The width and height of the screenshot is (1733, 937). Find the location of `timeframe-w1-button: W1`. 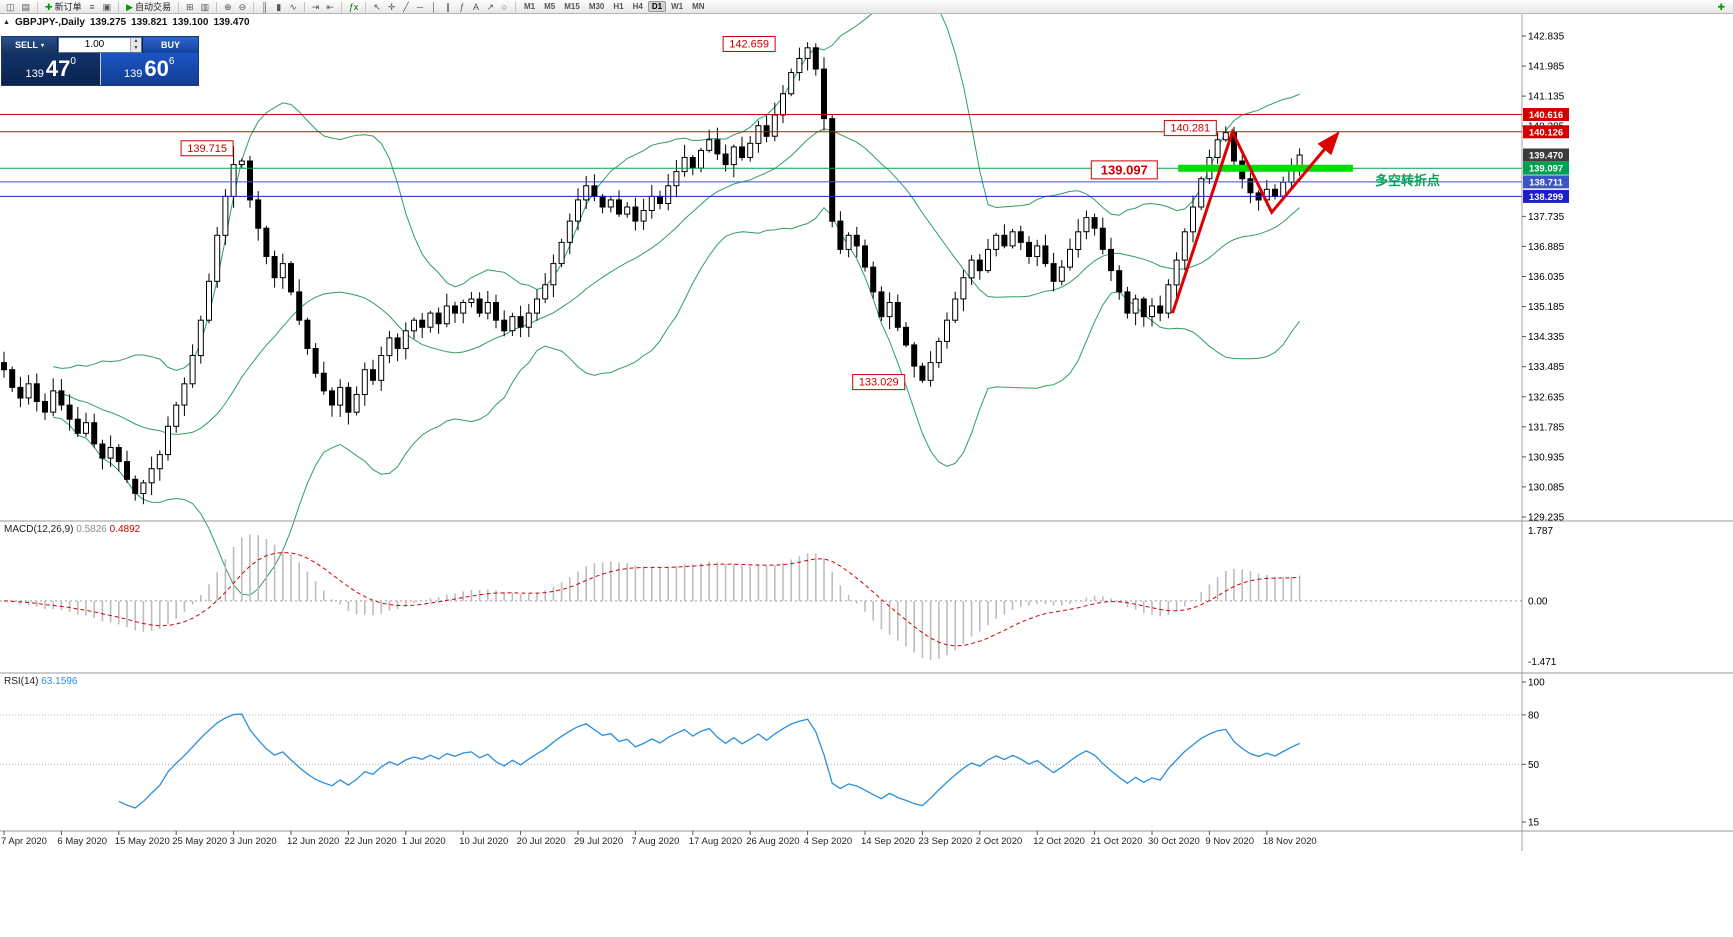

timeframe-w1-button: W1 is located at coordinates (677, 6).